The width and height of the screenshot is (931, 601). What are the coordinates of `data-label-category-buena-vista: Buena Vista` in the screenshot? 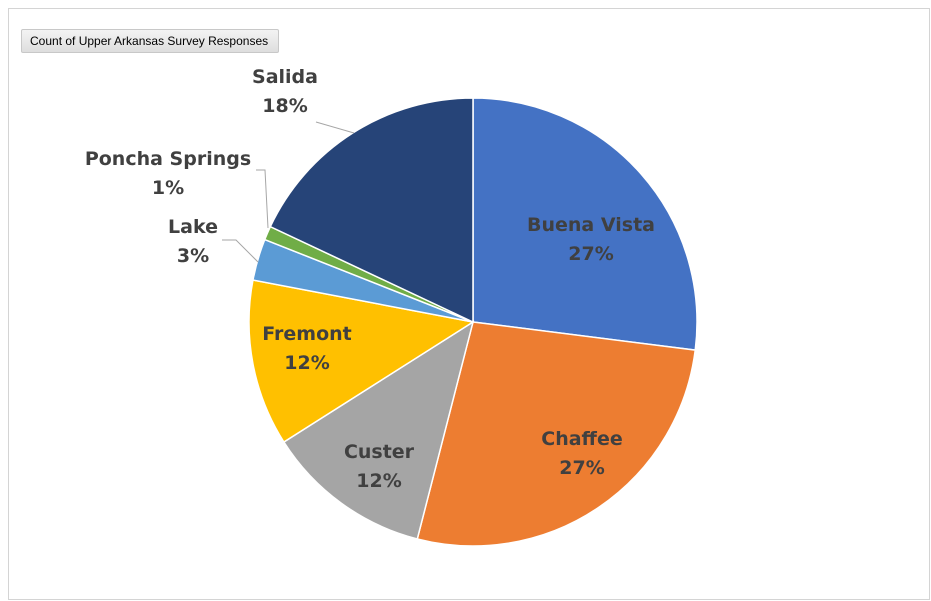 It's located at (591, 225).